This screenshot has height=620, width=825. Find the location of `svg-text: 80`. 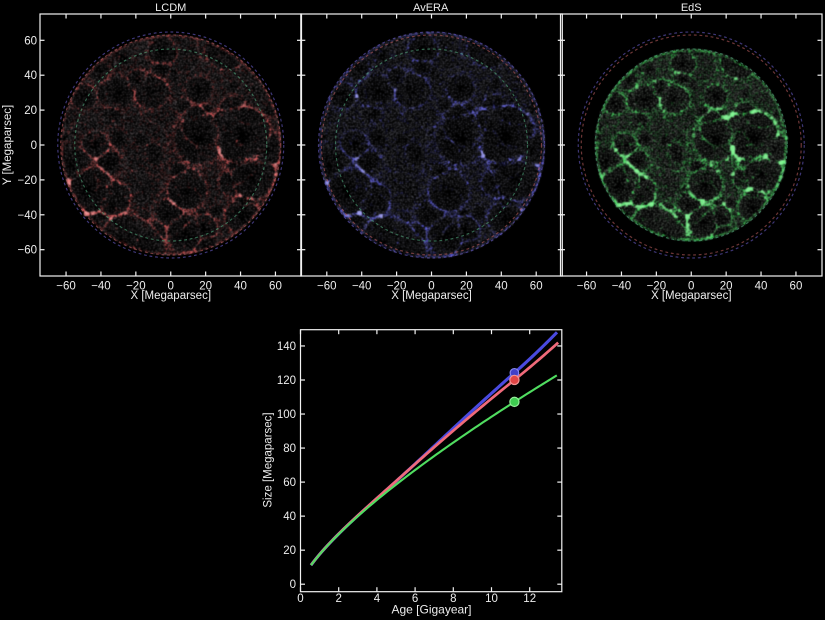

svg-text: 80 is located at coordinates (289, 449).